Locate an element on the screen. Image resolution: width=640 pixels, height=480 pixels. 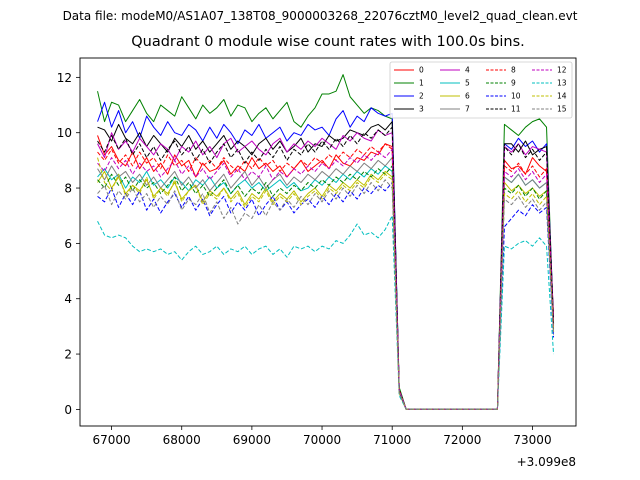
y-tick-label: 4 is located at coordinates (68, 299).